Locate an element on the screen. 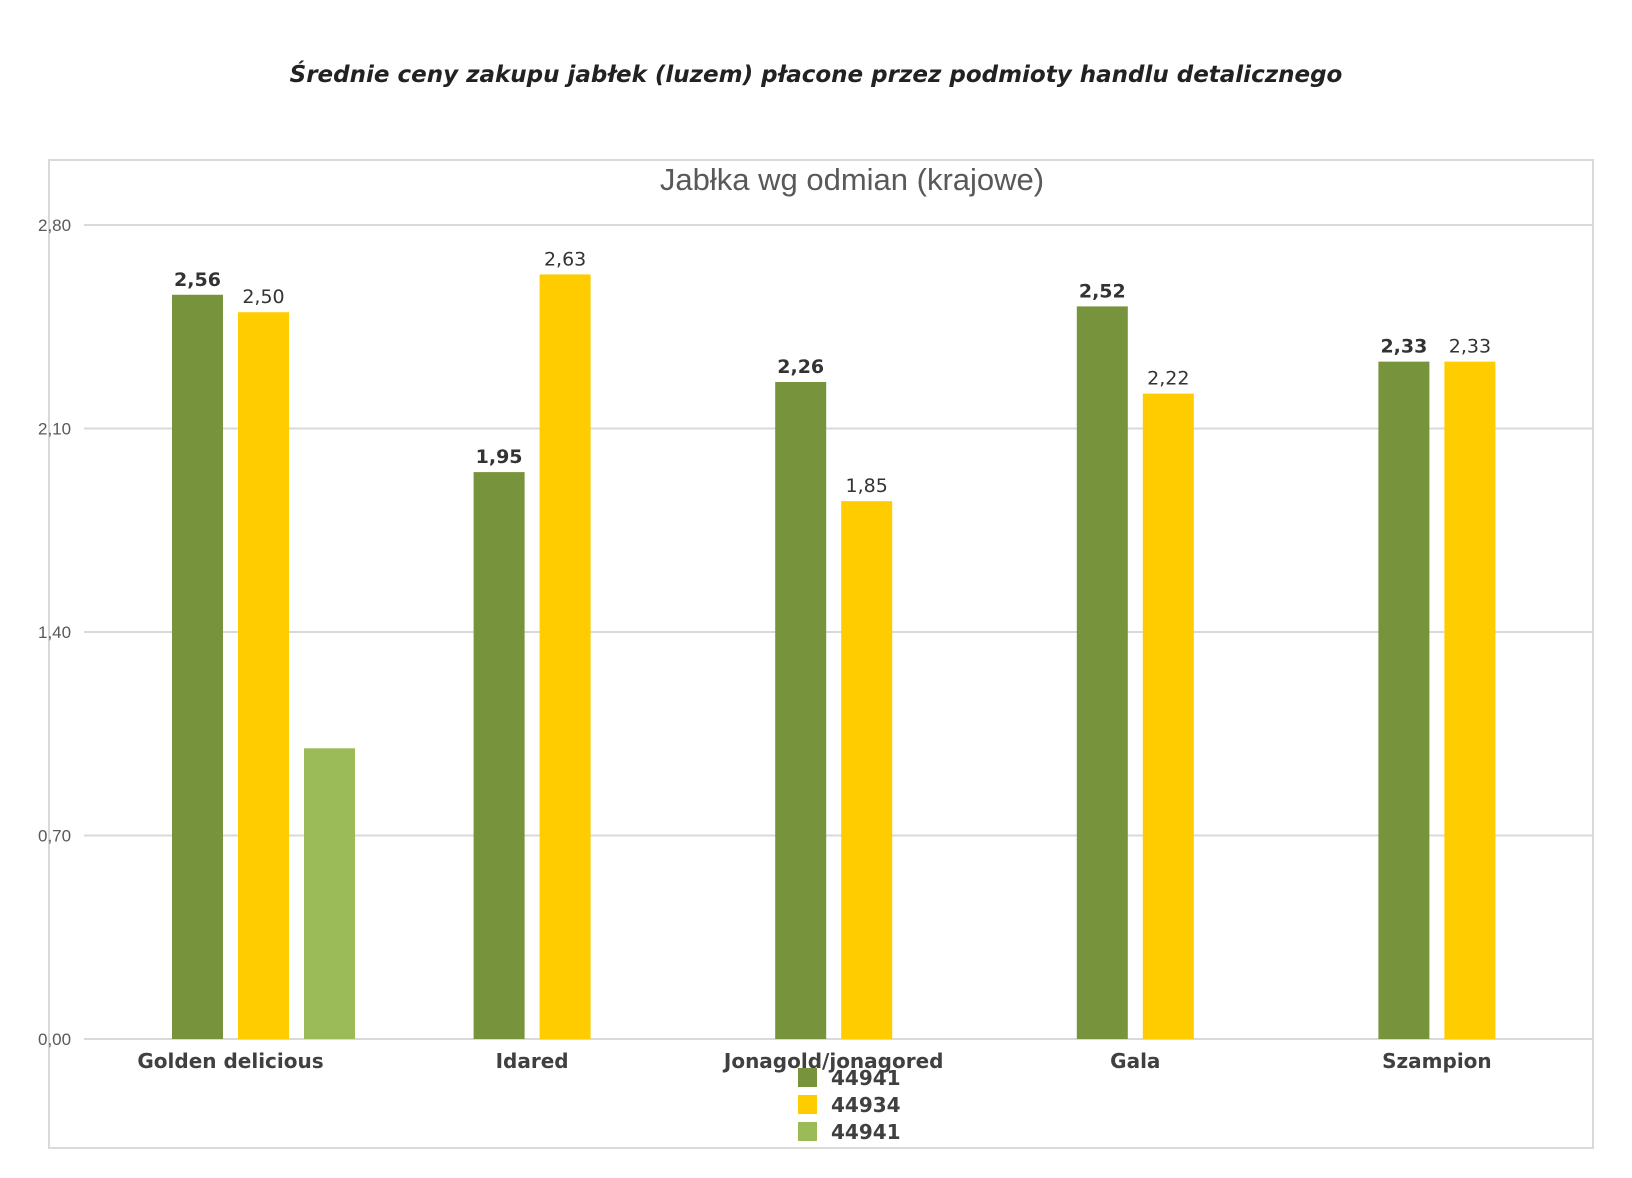  data-label: 2,22 is located at coordinates (1168, 379).